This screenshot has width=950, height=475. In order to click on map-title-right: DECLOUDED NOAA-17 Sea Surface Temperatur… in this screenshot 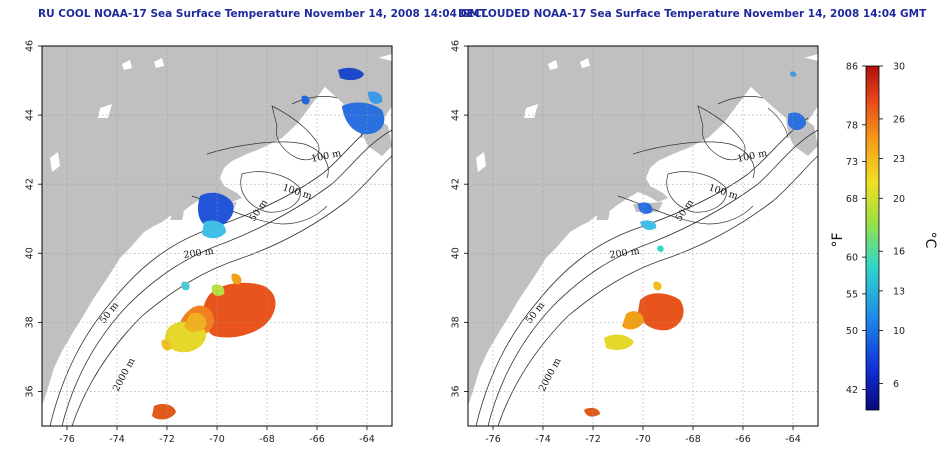, I will do `click(692, 14)`.